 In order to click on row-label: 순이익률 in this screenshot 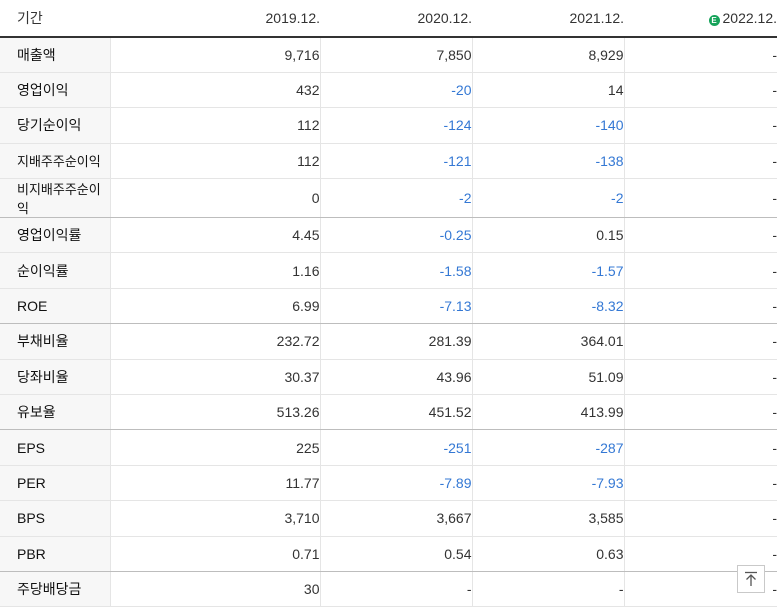, I will do `click(55, 270)`.